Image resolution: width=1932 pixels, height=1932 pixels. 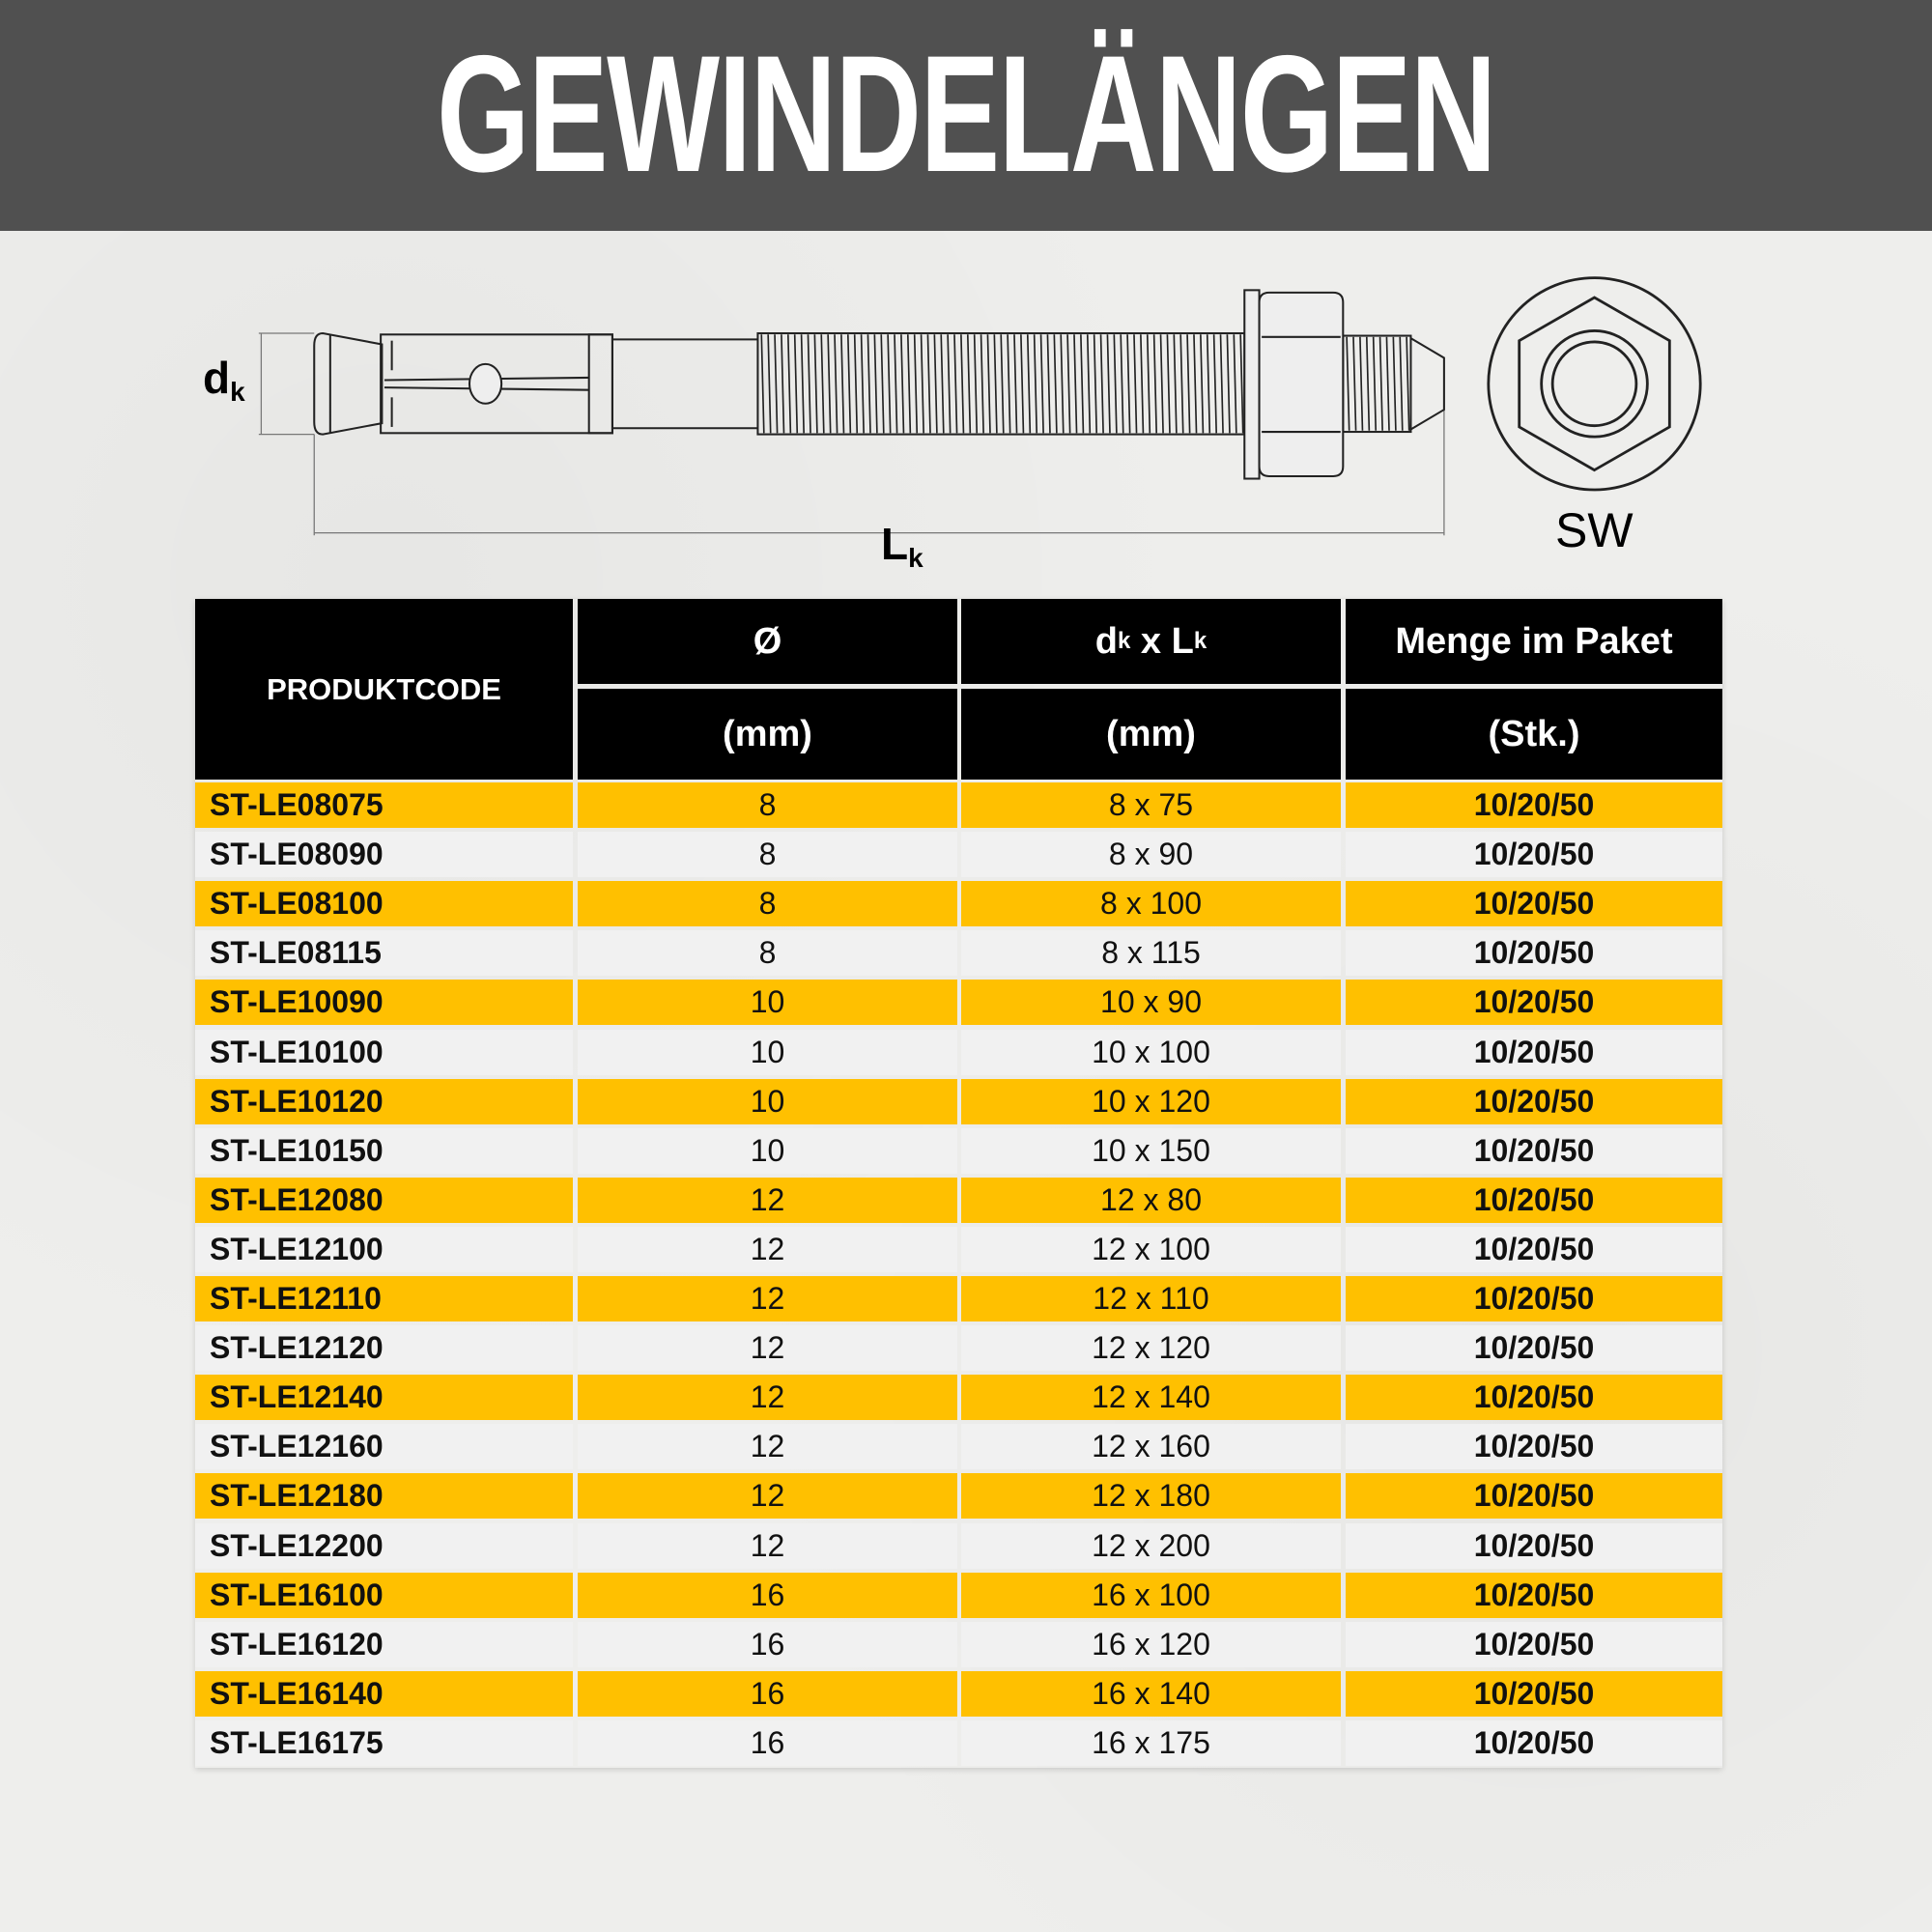 I want to click on cell-code: ST-LE16140, so click(x=384, y=1693).